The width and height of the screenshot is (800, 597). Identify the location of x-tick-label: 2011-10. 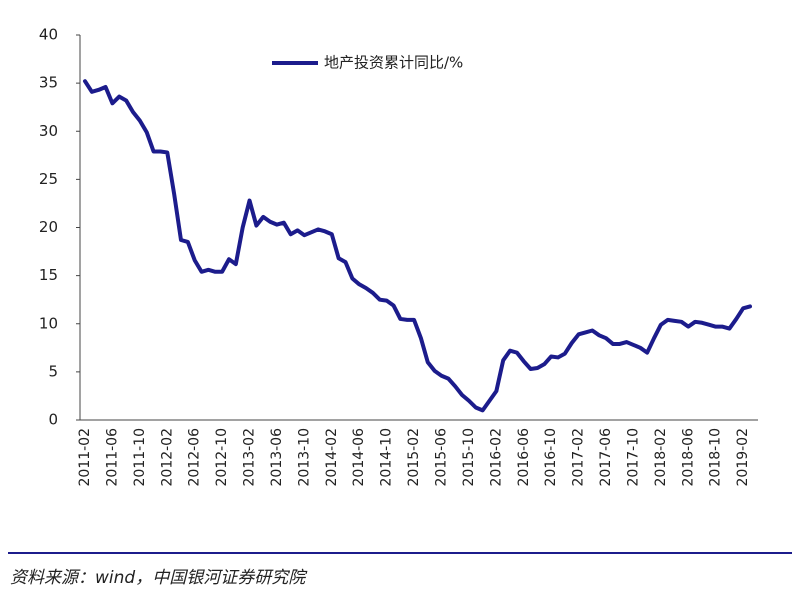
(140, 457).